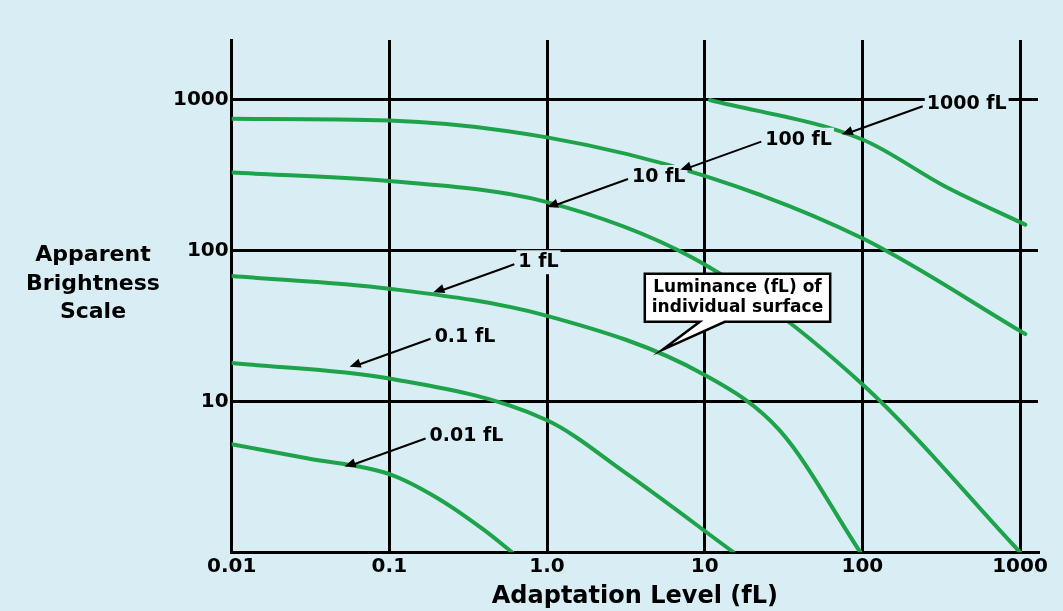 Image resolution: width=1063 pixels, height=611 pixels. I want to click on x-tick-label: 0.1, so click(389, 565).